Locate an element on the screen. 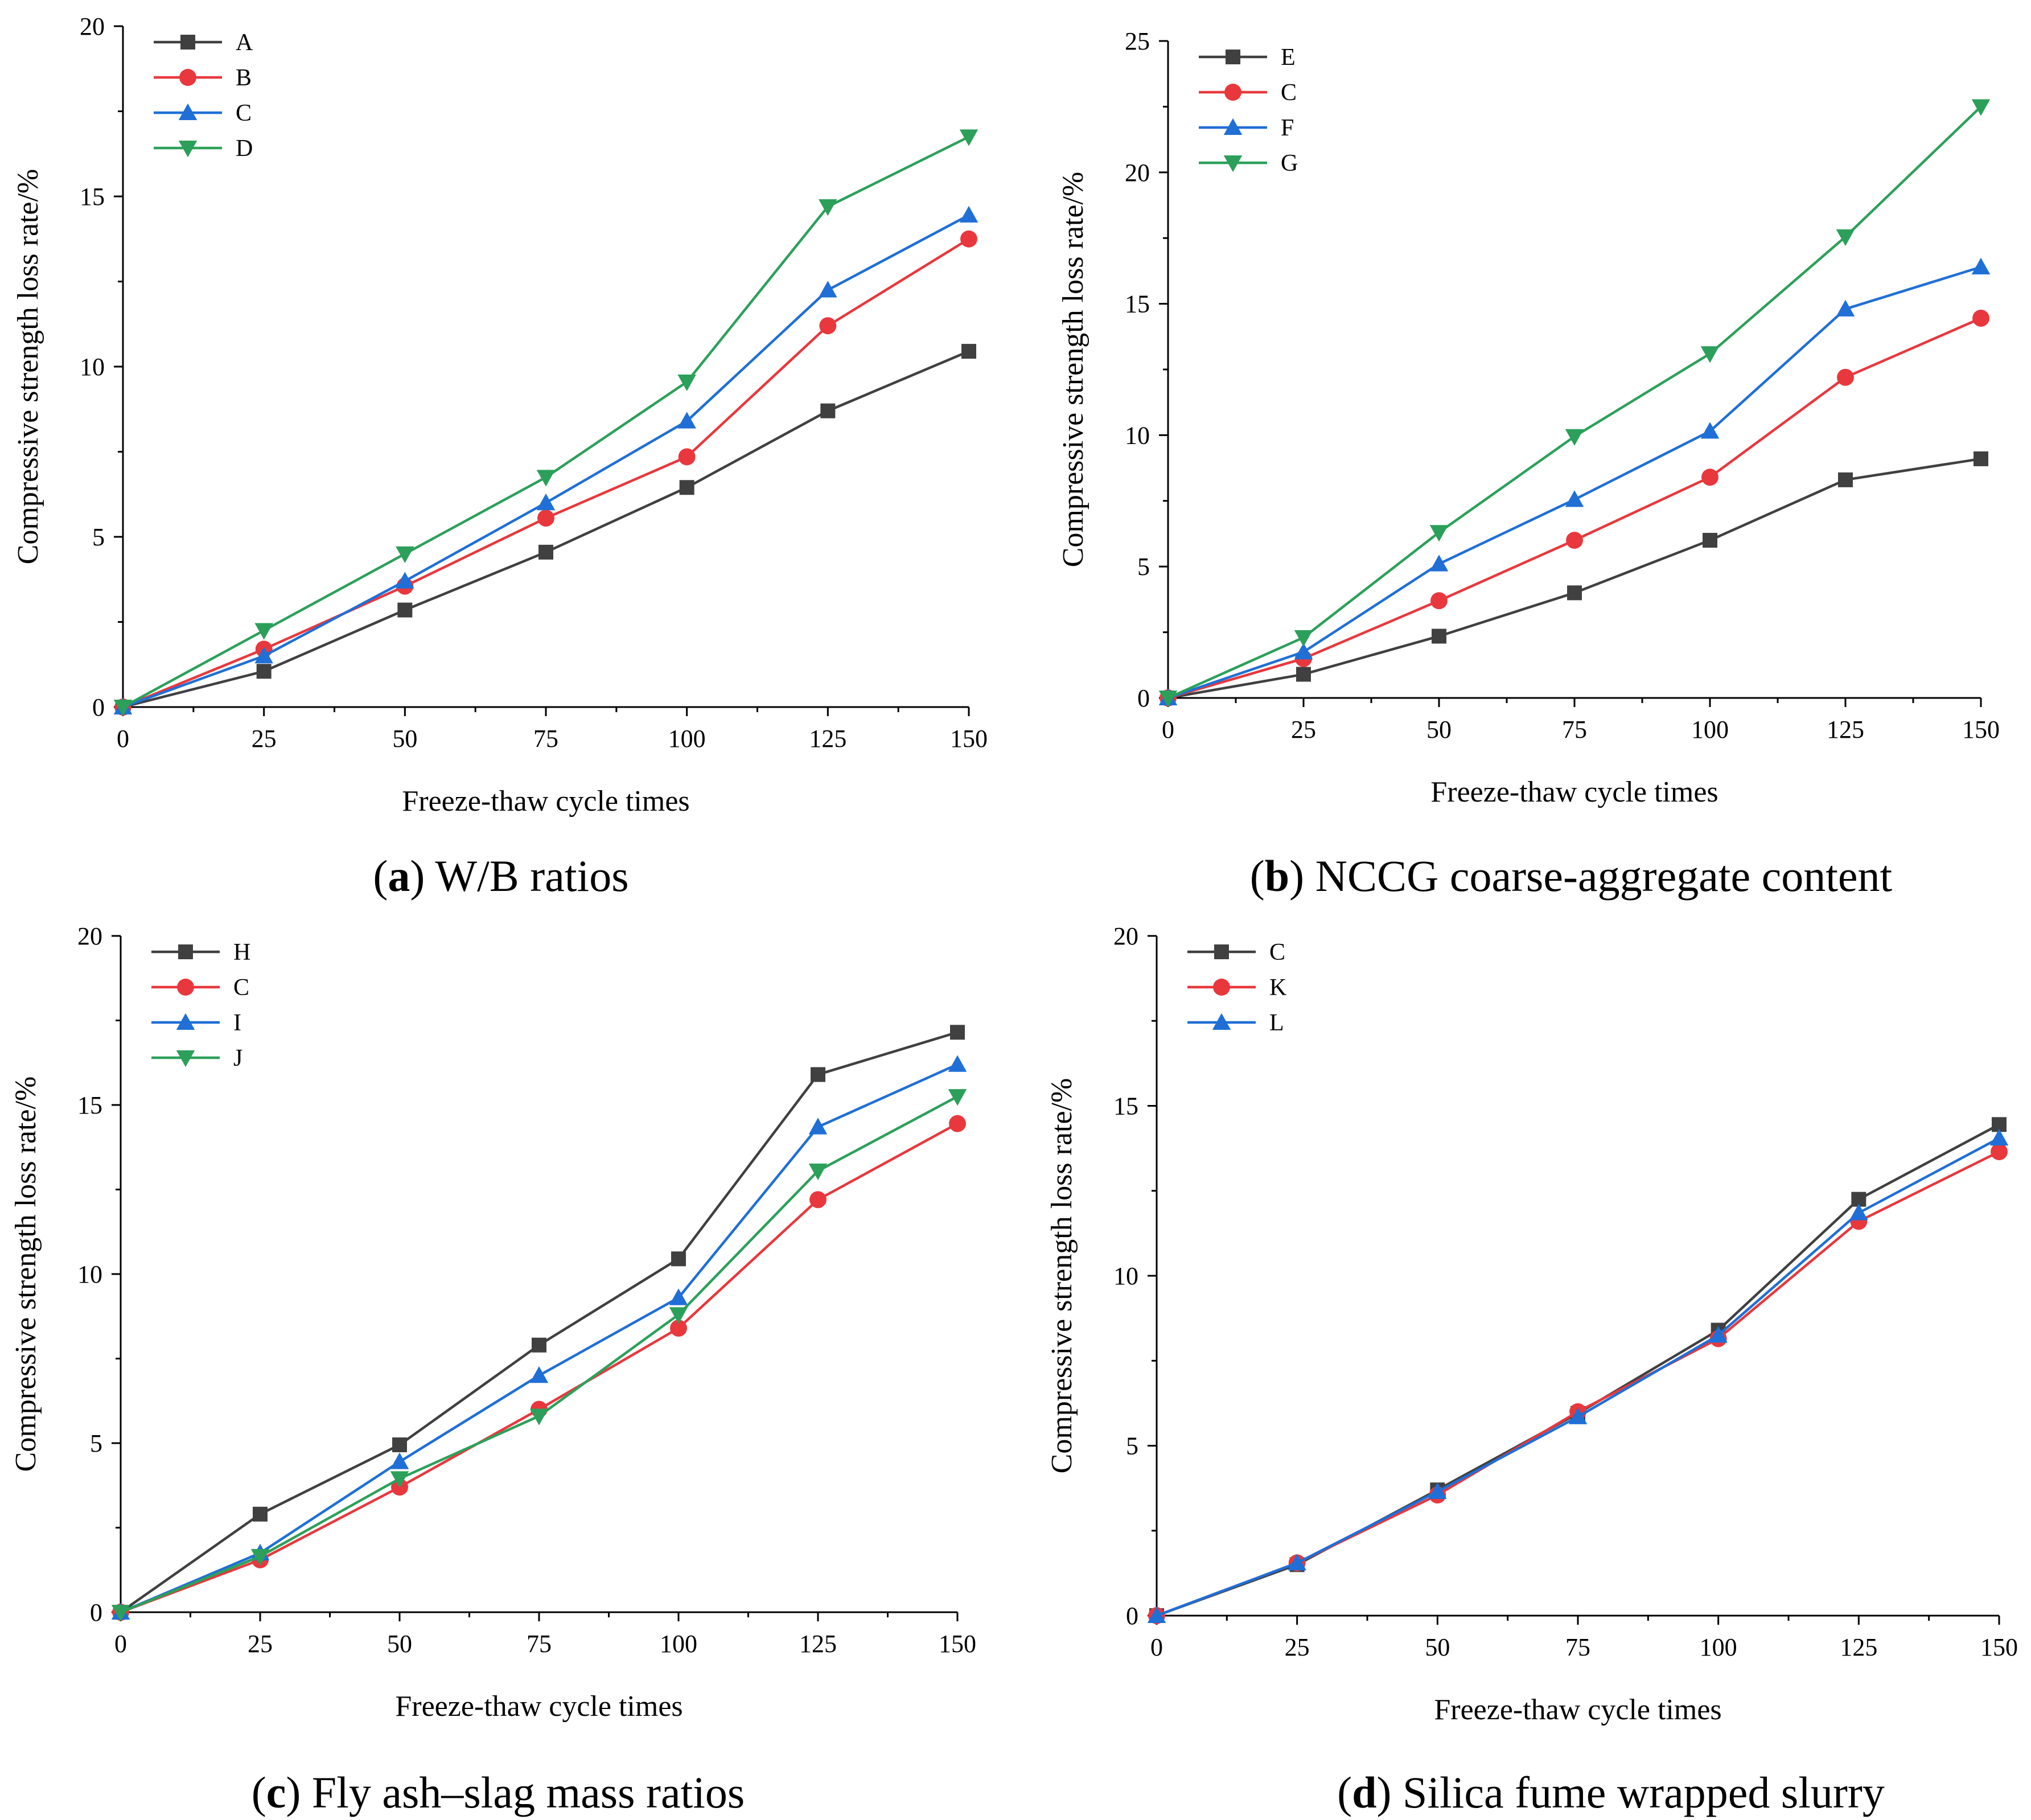 Image resolution: width=2031 pixels, height=1820 pixels. series-line-G is located at coordinates (1574, 402).